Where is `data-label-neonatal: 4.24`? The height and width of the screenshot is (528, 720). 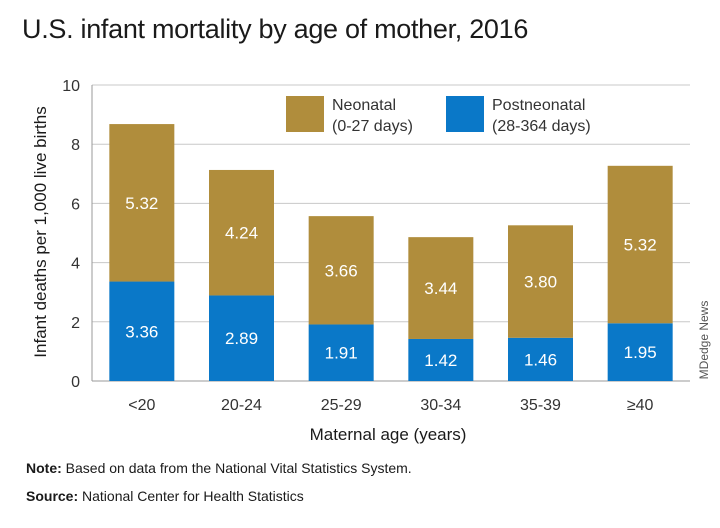 data-label-neonatal: 4.24 is located at coordinates (241, 233).